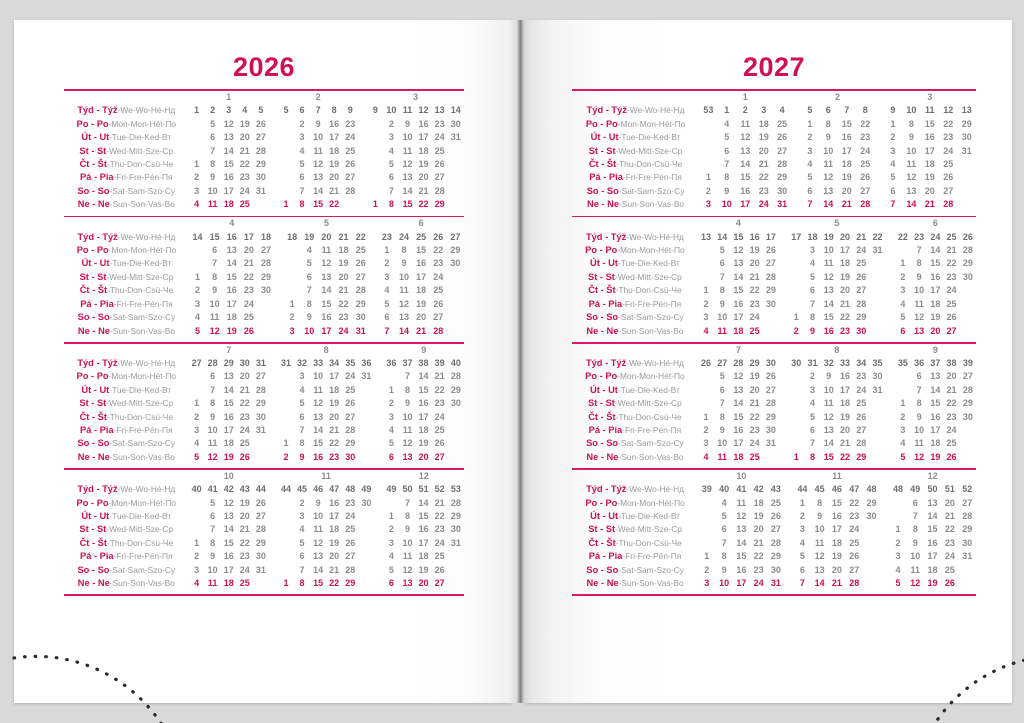 The width and height of the screenshot is (1024, 723). I want to click on day-label-code: Pá - Pia, so click(97, 429).